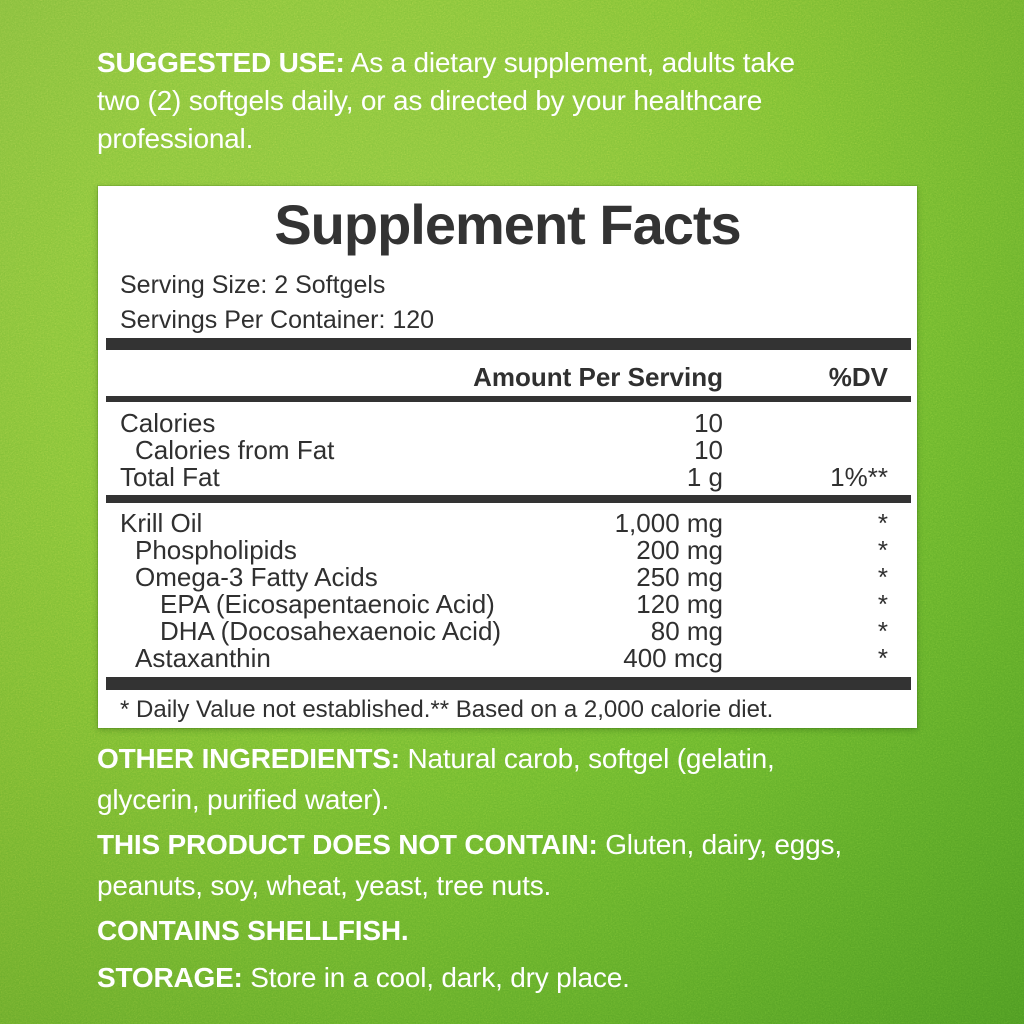 The image size is (1024, 1024). I want to click on table-row: Calories 10, so click(504, 423).